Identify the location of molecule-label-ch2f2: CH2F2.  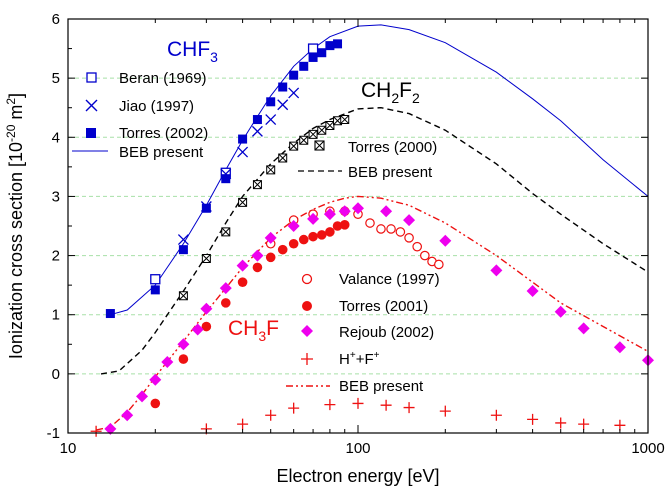
(390, 92).